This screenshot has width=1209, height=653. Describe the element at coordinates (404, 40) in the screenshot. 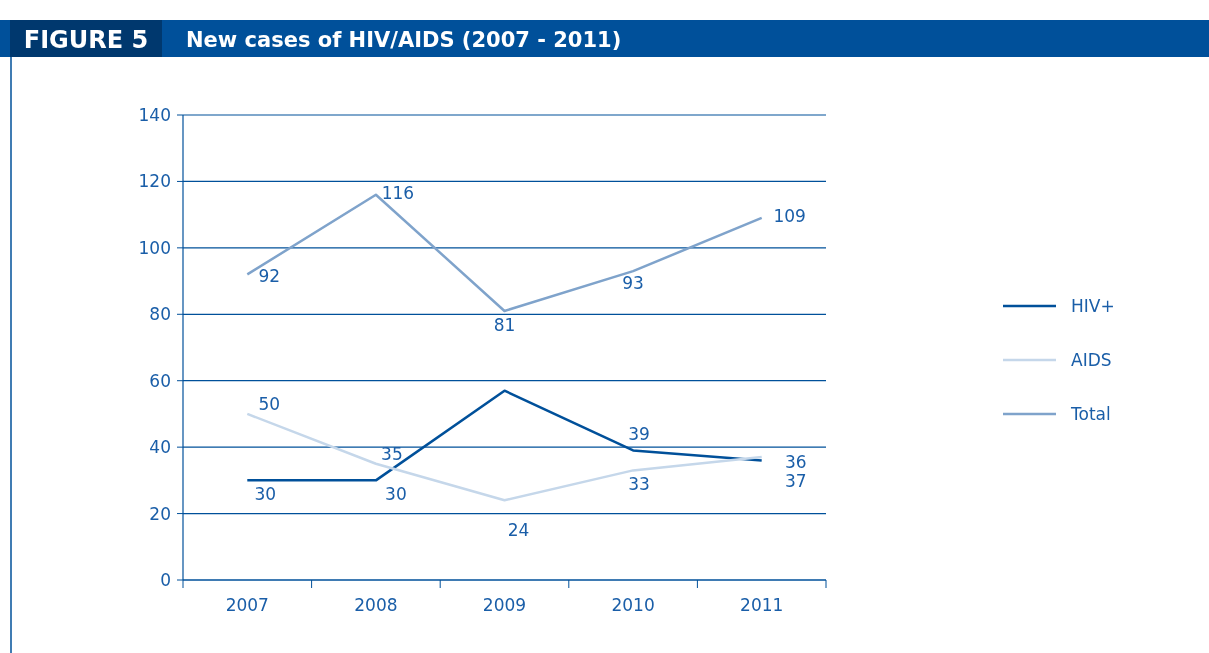

I see `chart-title: New cases of HIV/AIDS (2007 - 2011)` at that location.